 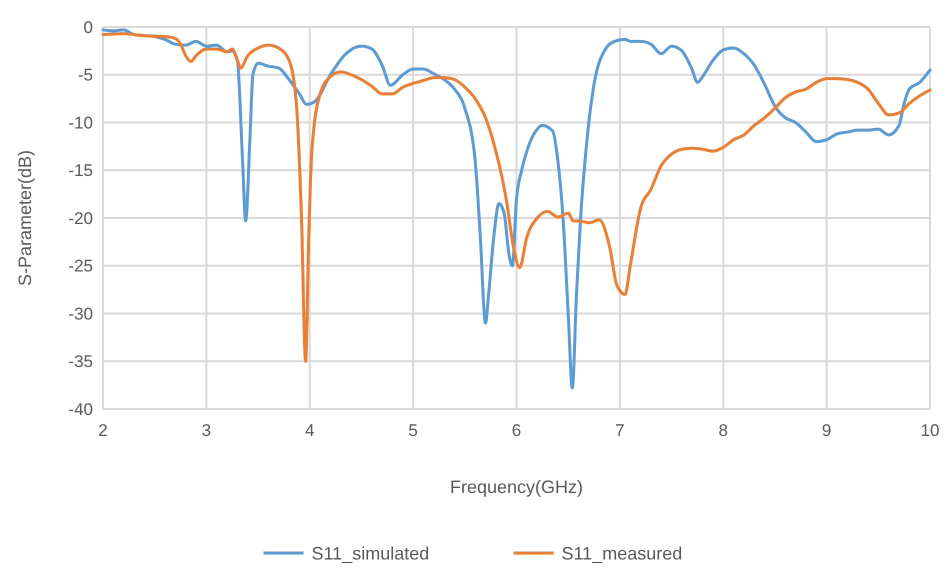 What do you see at coordinates (80, 122) in the screenshot?
I see `y-tick-label: -10` at bounding box center [80, 122].